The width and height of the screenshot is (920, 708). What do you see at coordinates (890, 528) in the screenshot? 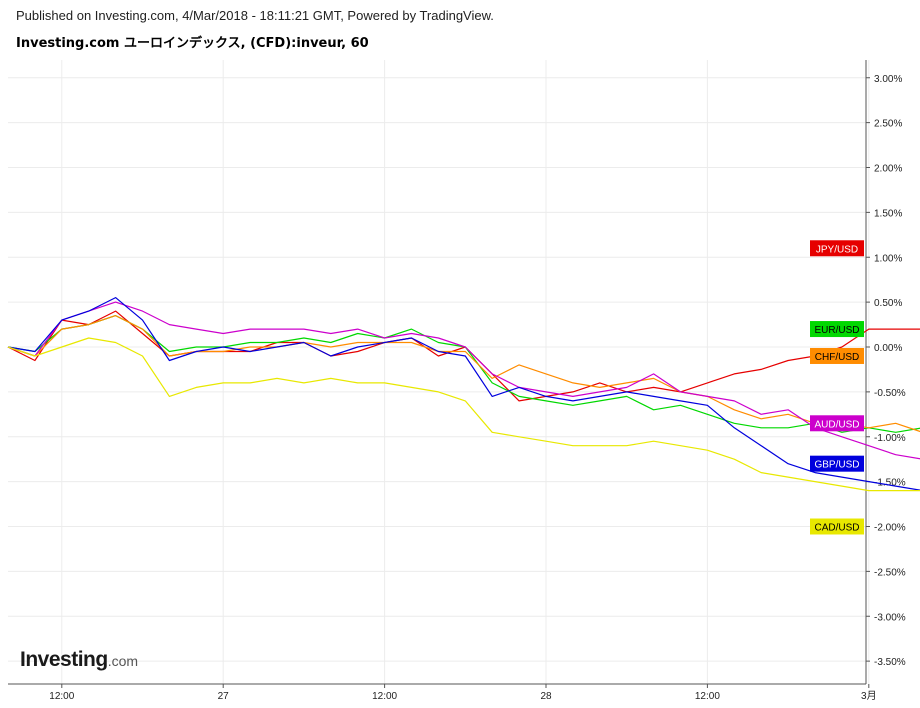
I see `y-tick-label: -2.00%` at bounding box center [890, 528].